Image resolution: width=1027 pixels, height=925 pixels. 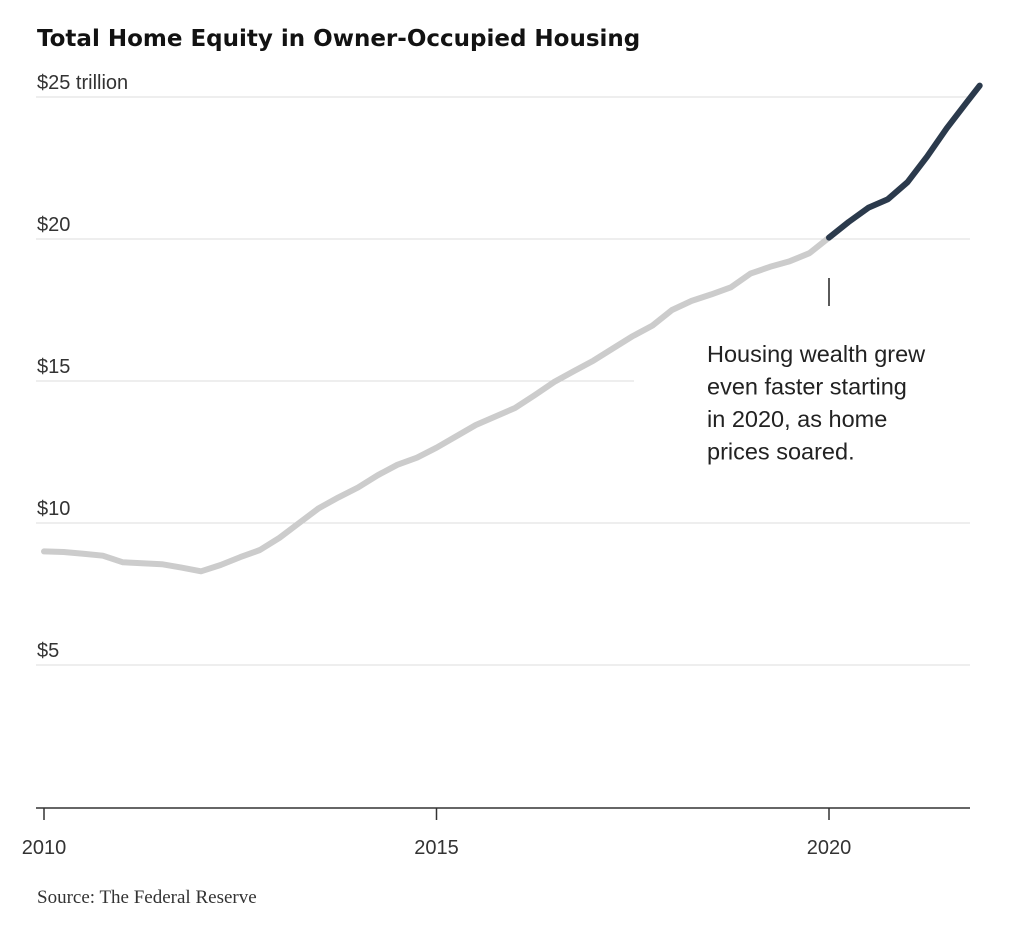 What do you see at coordinates (496, 833) in the screenshot?
I see `x-axis: 2010 2015 2020` at bounding box center [496, 833].